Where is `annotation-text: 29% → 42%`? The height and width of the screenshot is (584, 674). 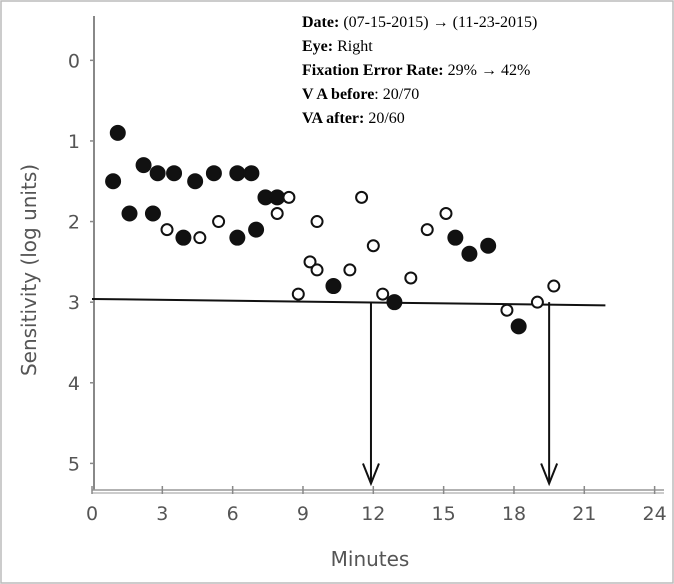 annotation-text: 29% → 42% is located at coordinates (487, 70).